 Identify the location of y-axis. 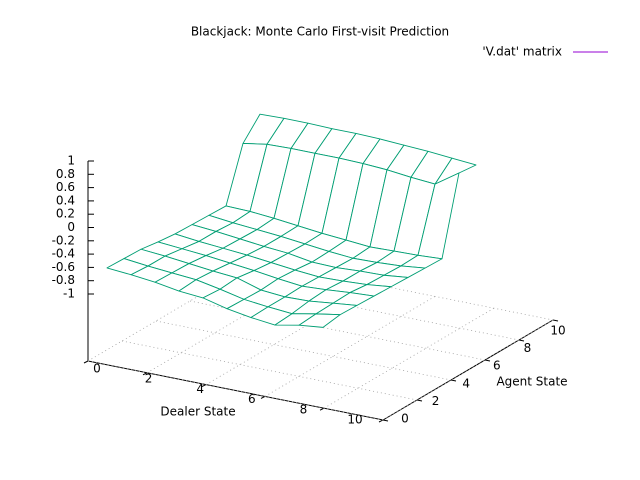
(468, 370).